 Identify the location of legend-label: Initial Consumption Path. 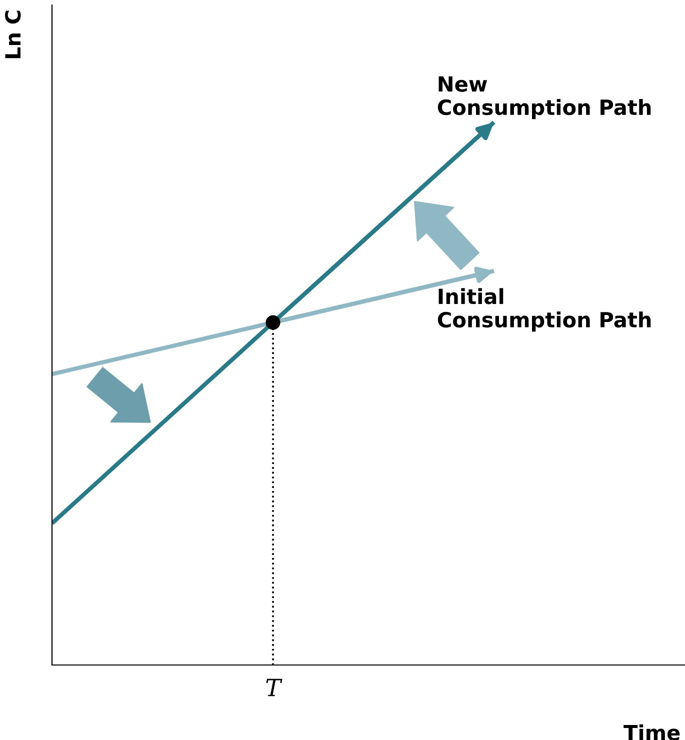
(544, 310).